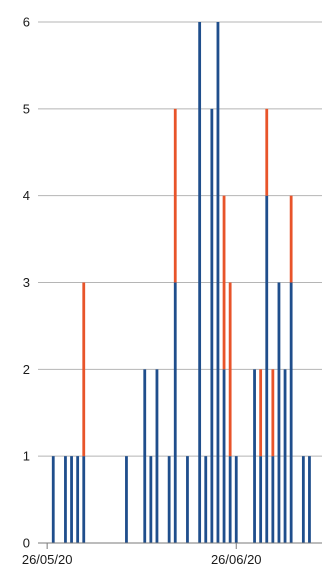 This screenshot has width=323, height=575. I want to click on y-tick-label: 5, so click(26, 108).